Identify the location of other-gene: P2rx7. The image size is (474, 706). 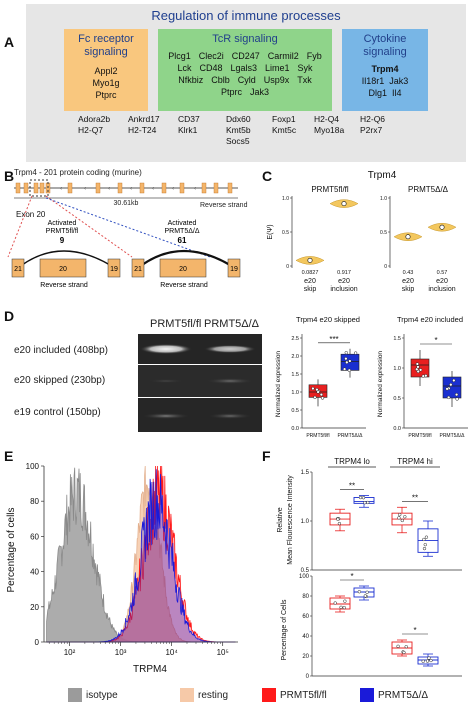
(371, 130).